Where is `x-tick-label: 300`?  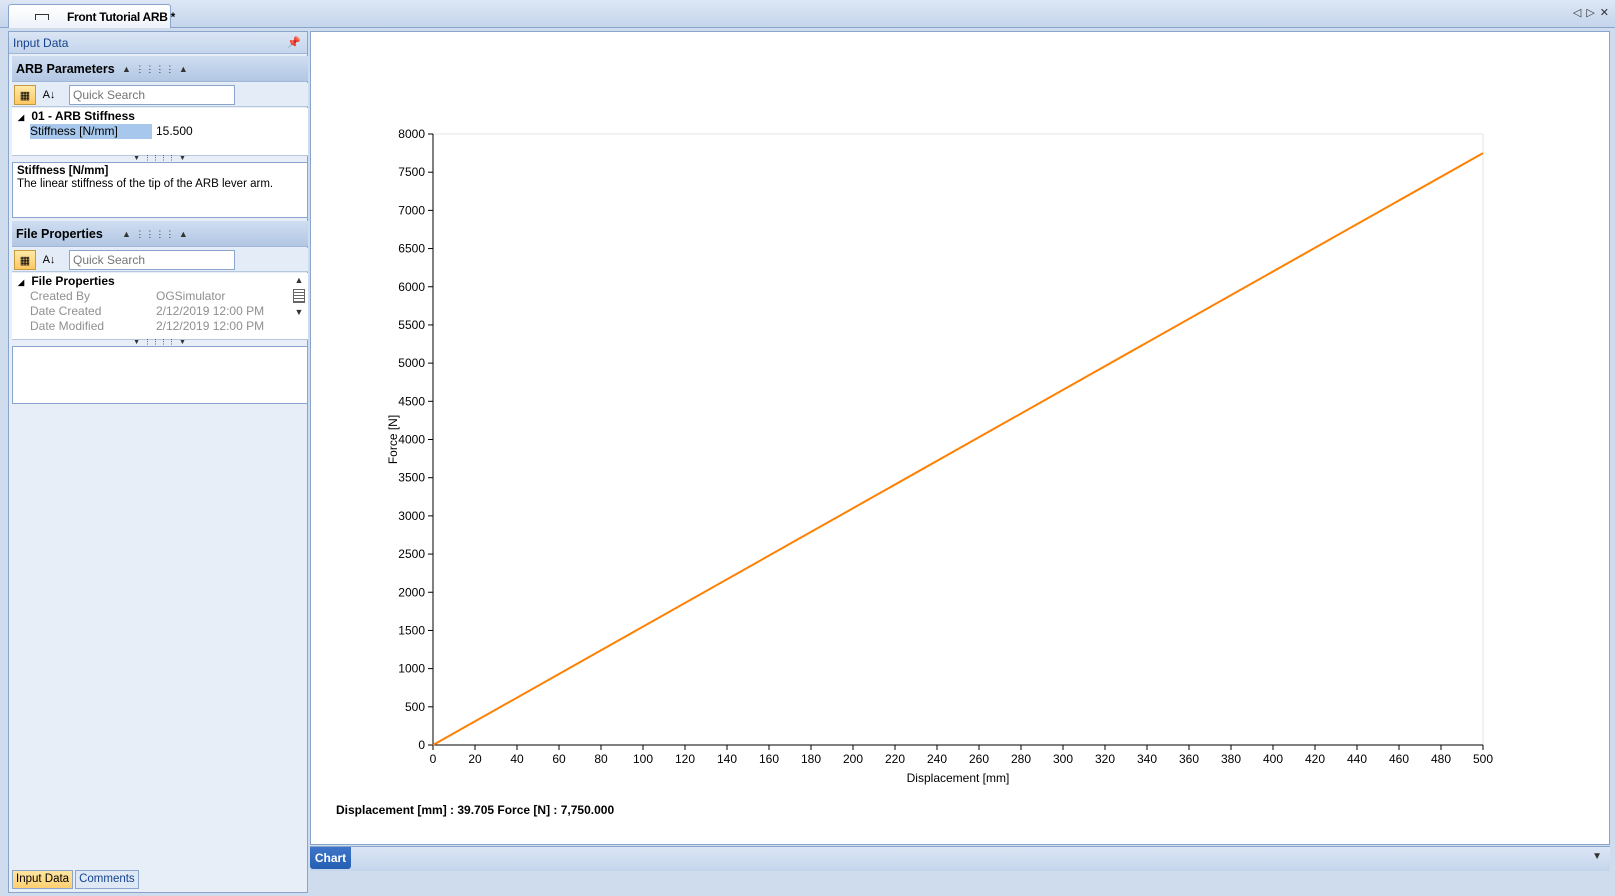
x-tick-label: 300 is located at coordinates (1063, 759).